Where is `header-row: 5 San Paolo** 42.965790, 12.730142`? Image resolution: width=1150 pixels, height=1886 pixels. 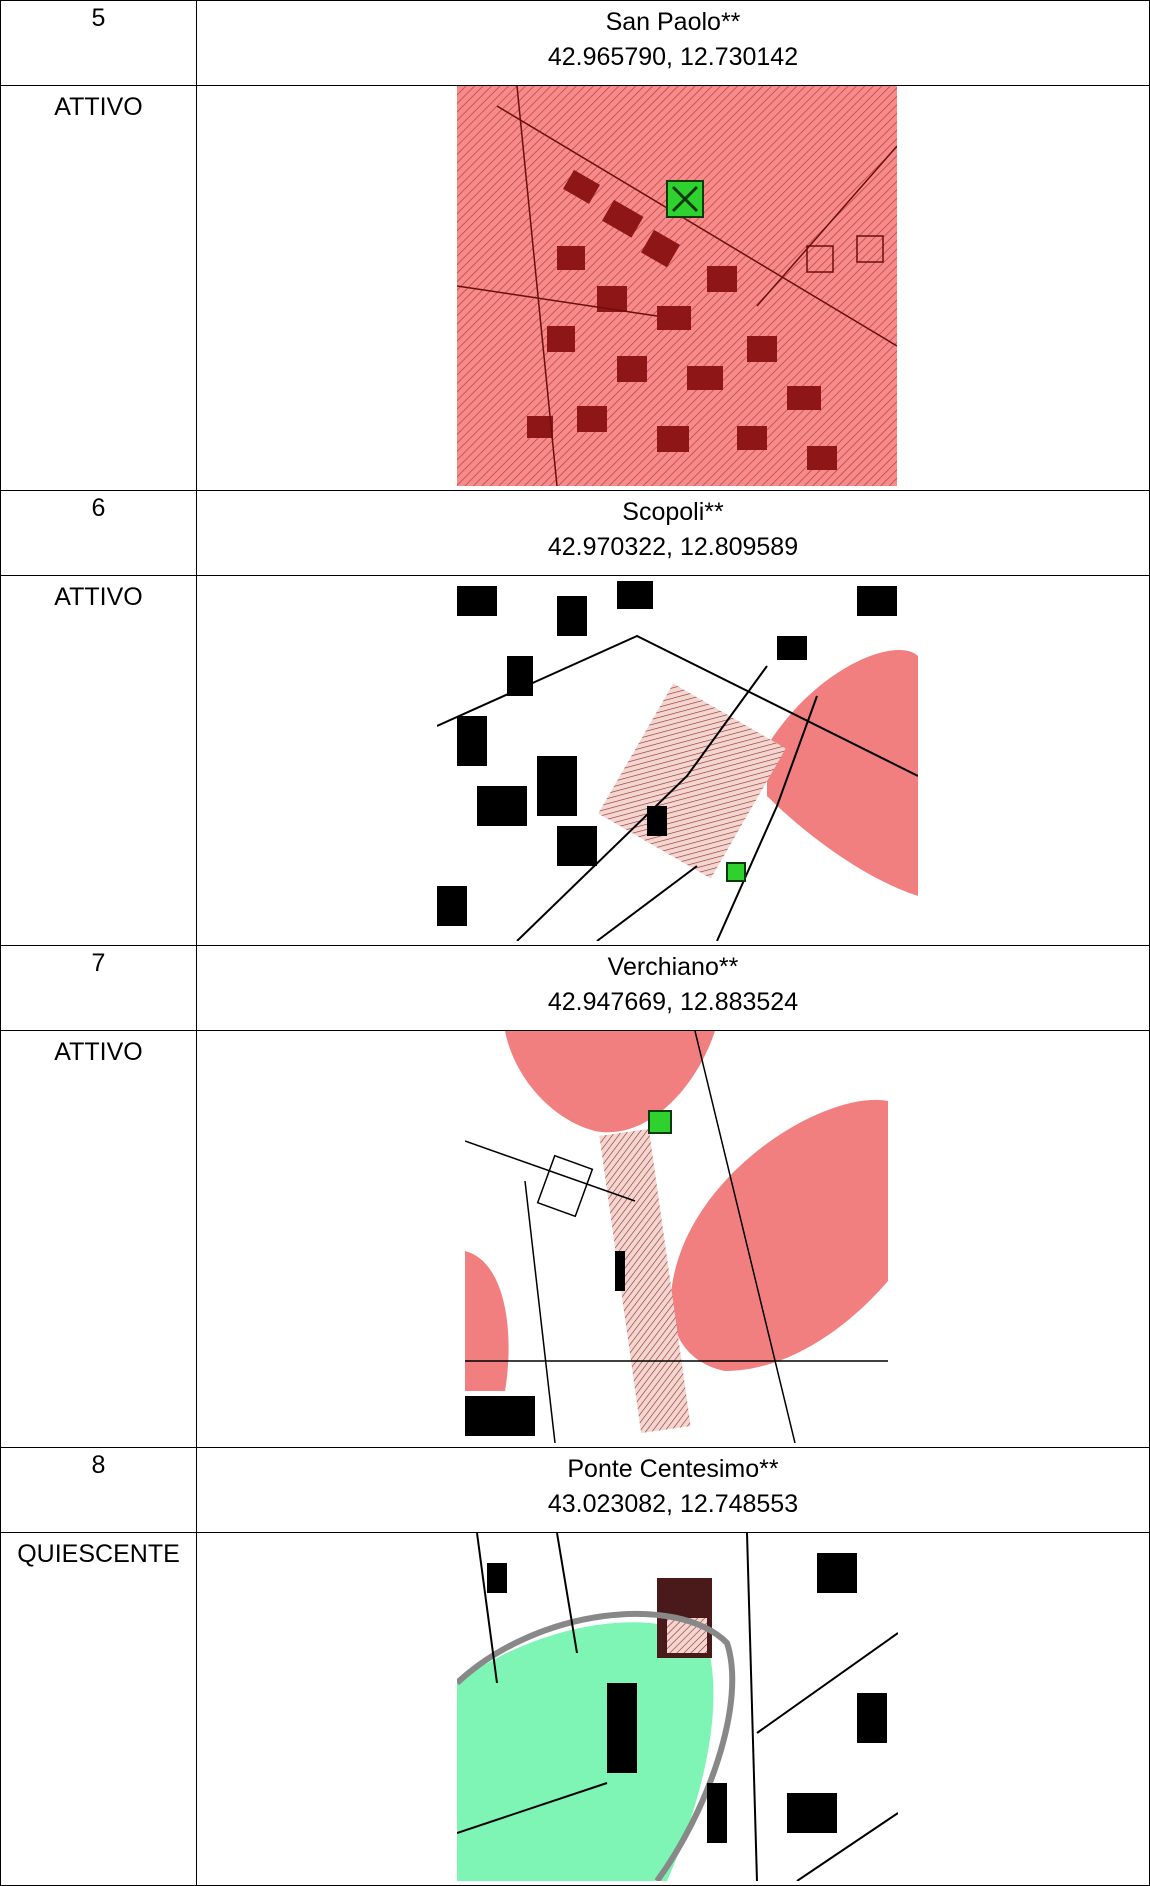
header-row: 5 San Paolo** 42.965790, 12.730142 is located at coordinates (575, 43).